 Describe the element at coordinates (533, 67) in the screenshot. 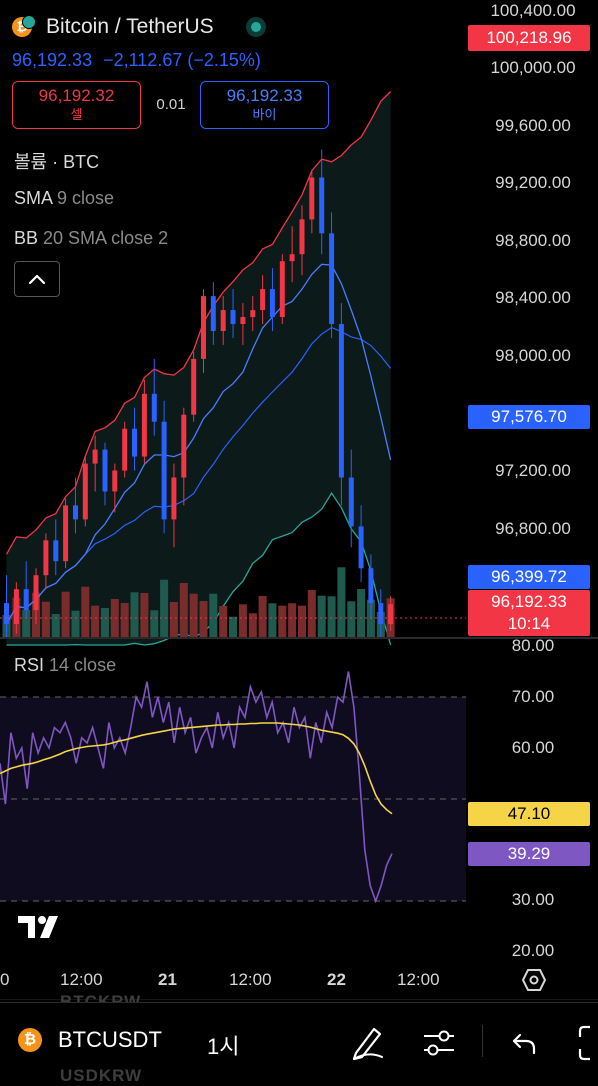

I see `price-axis-label: 100,000.00` at that location.